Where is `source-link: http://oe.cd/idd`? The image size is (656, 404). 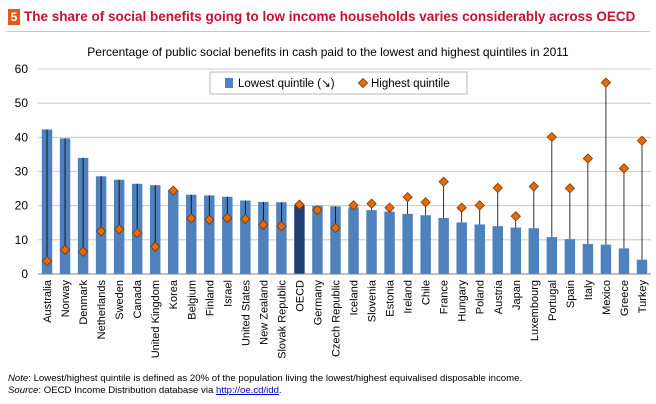
source-link: http://oe.cd/idd is located at coordinates (247, 390).